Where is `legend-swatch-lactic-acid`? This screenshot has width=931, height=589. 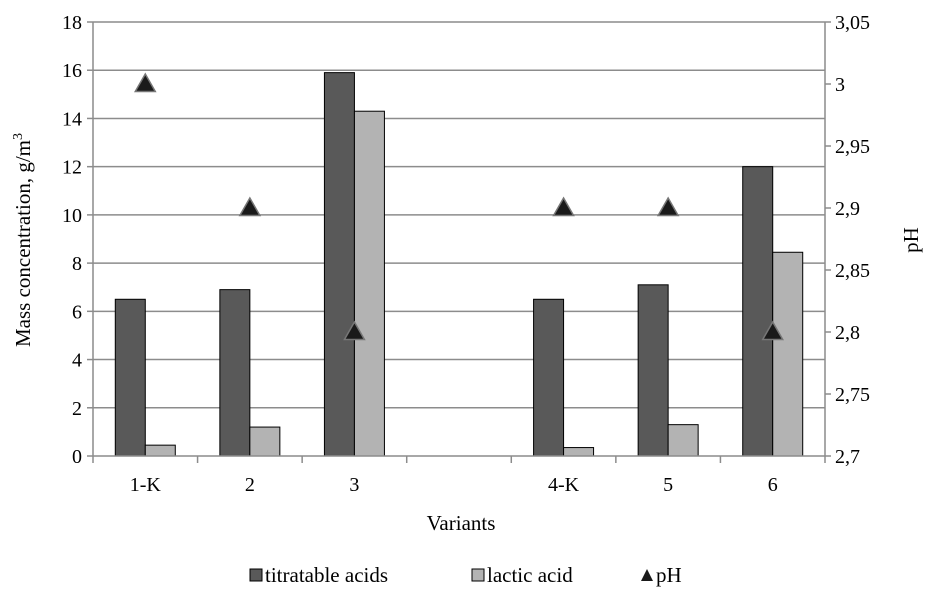 legend-swatch-lactic-acid is located at coordinates (478, 575).